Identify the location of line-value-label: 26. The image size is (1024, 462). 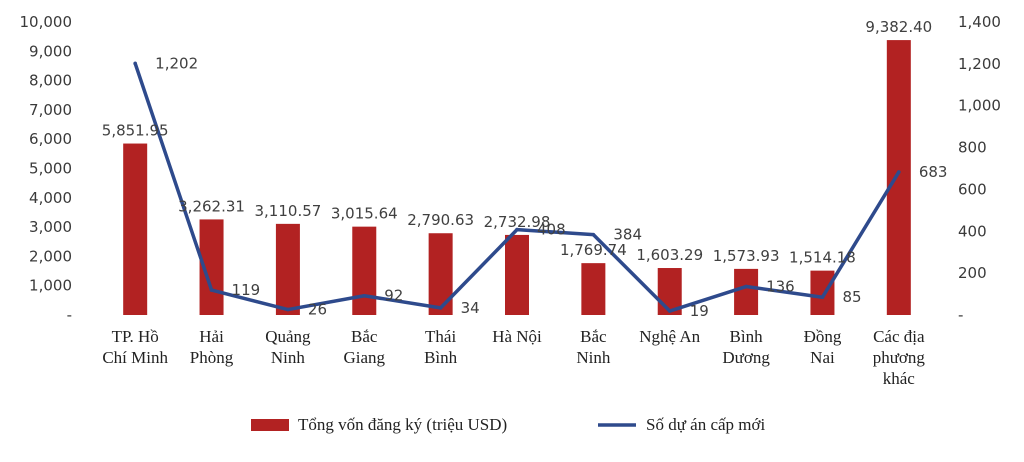
(317, 310).